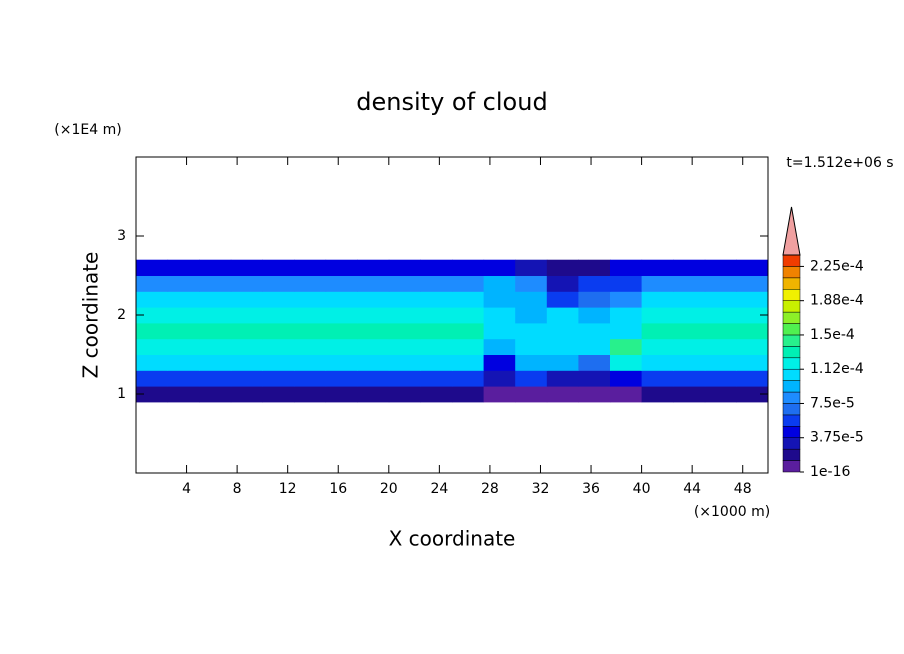 The width and height of the screenshot is (904, 654). Describe the element at coordinates (732, 512) in the screenshot. I see `x-unit: (×1000 m)` at that location.